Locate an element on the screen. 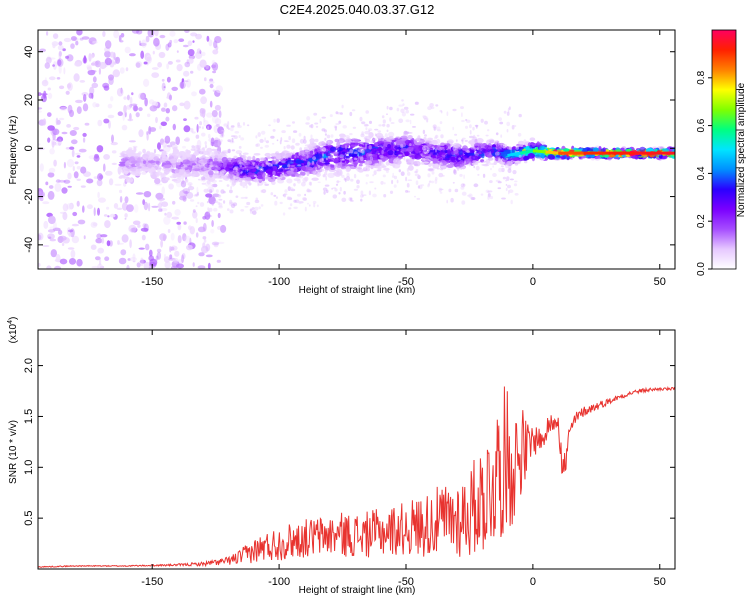 Image resolution: width=750 pixels, height=600 pixels. y-tick-label: -40 is located at coordinates (29, 245).